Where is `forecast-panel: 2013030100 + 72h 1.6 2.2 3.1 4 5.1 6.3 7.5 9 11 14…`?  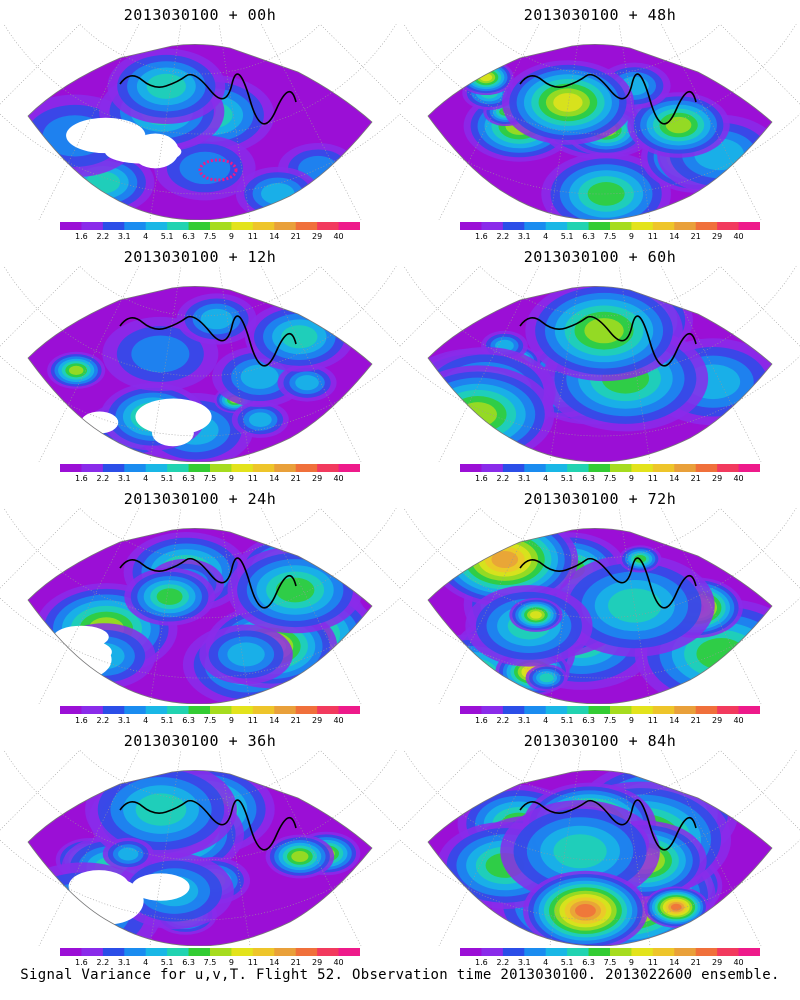 forecast-panel: 2013030100 + 72h 1.6 2.2 3.1 4 5.1 6.3 7.5 9 11 14… is located at coordinates (600, 604).